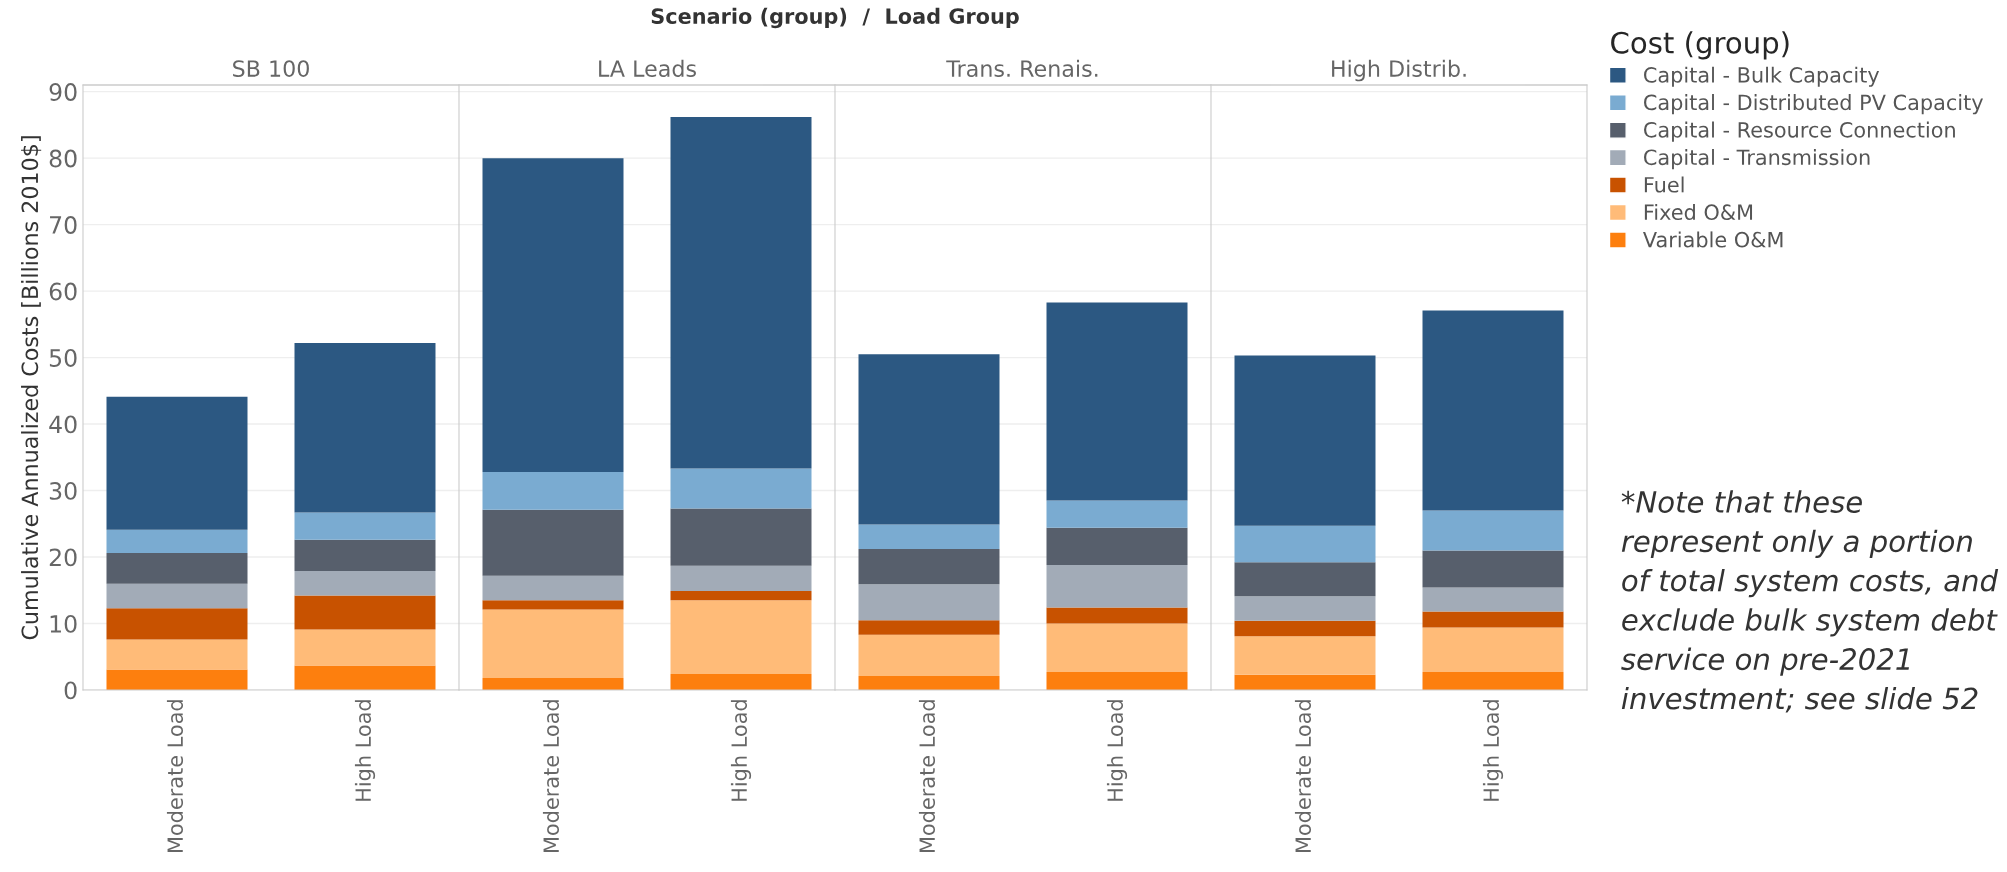 The image size is (2007, 872). I want to click on legend-label: Capital - Resource Connection, so click(1799, 131).